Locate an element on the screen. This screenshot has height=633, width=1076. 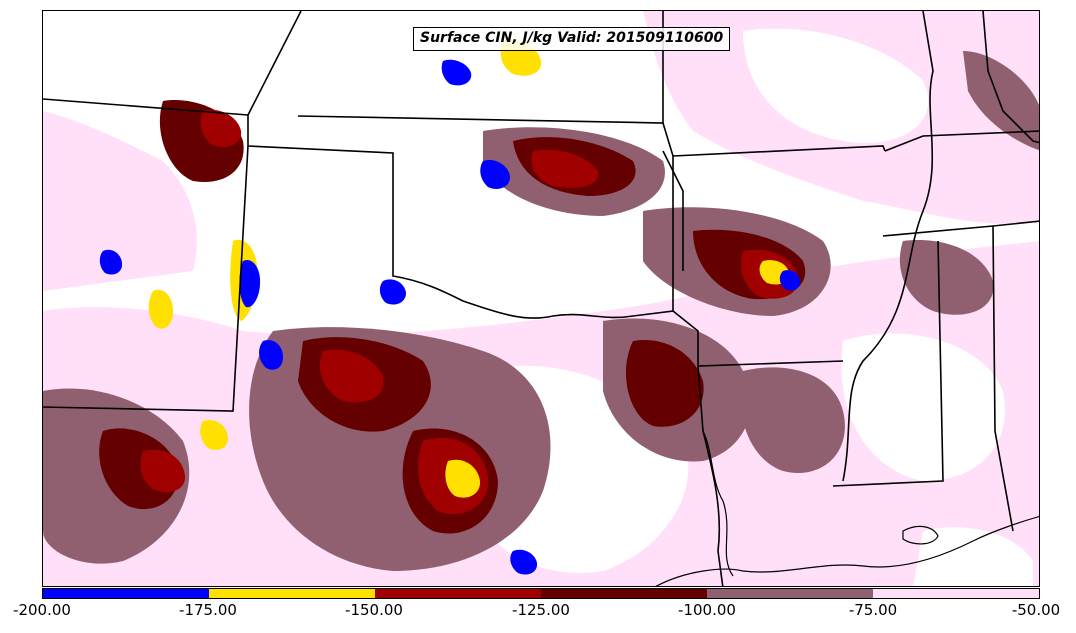
coastline is located at coordinates (847, 508).